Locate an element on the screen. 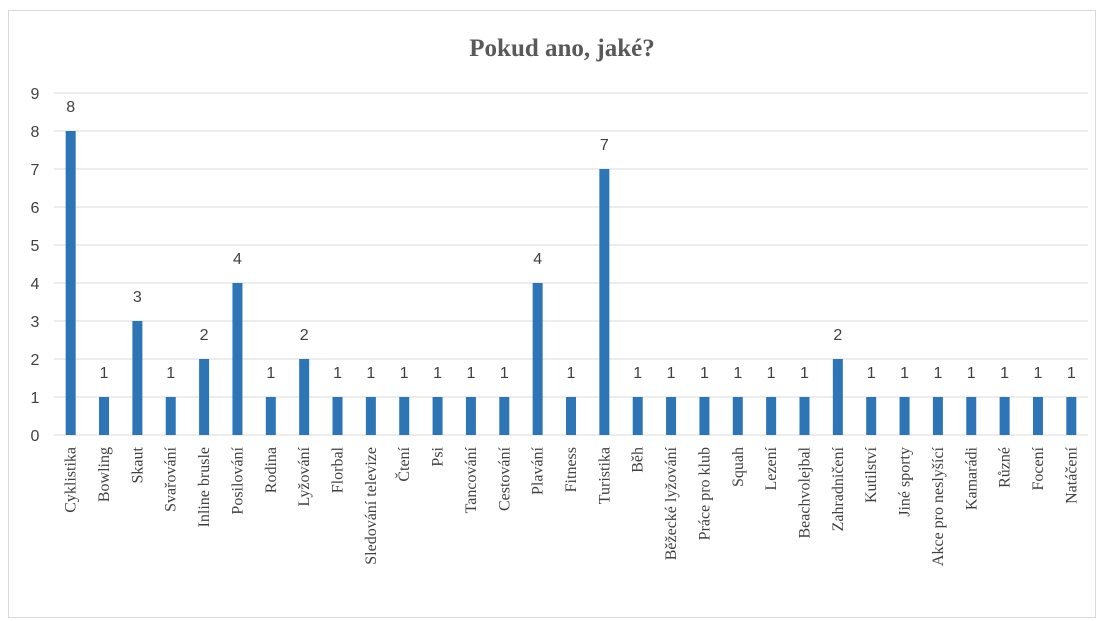 The height and width of the screenshot is (621, 1100). y-tick-label: 1 is located at coordinates (35, 398).